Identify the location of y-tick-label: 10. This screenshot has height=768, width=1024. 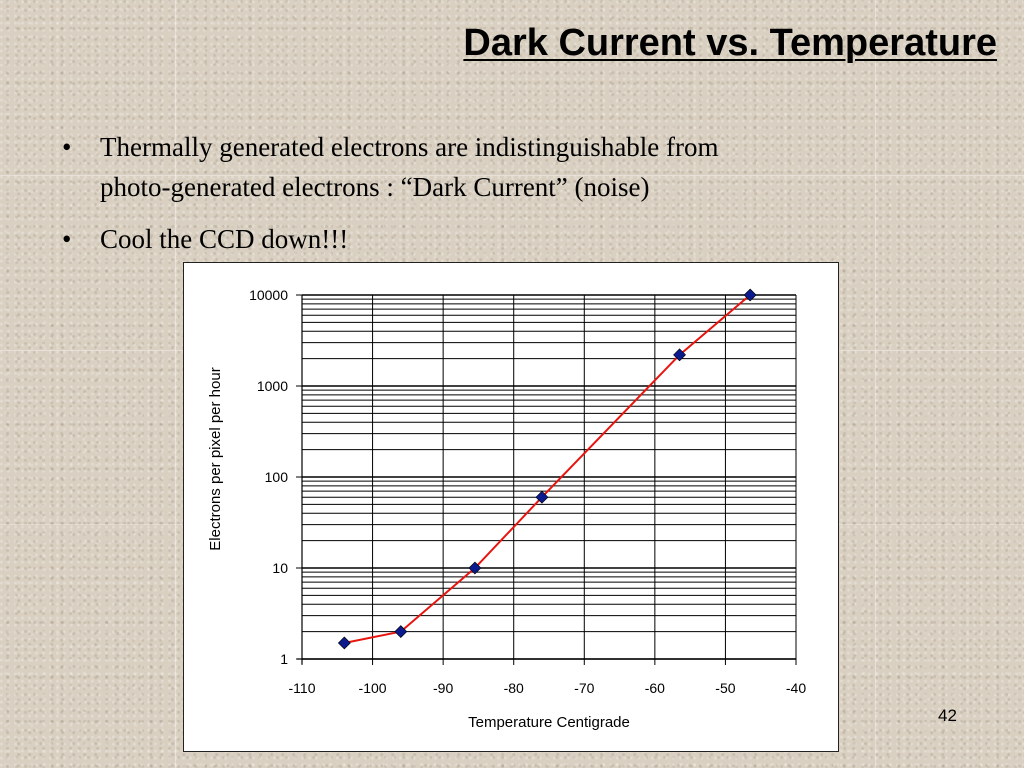
(280, 568).